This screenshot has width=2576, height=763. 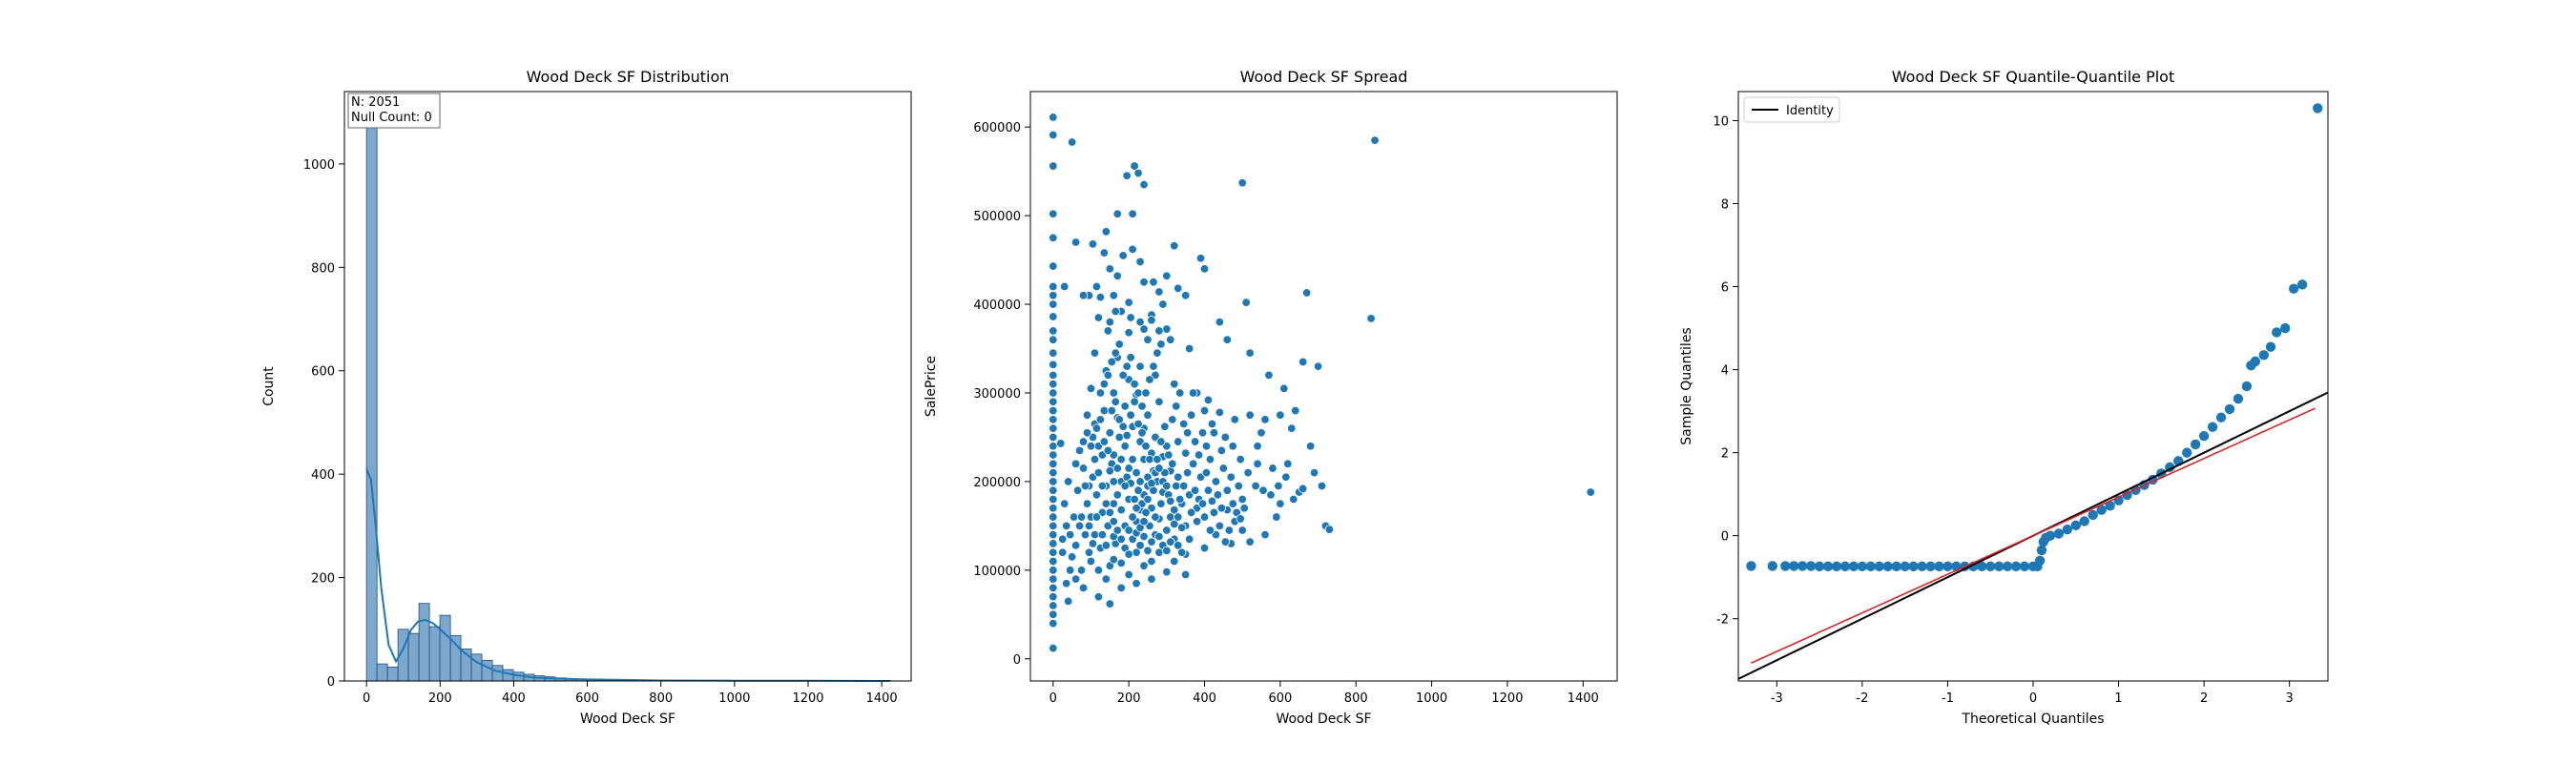 What do you see at coordinates (2033, 77) in the screenshot?
I see `qq-title: Wood Deck SF Quantile-Quantile Plot` at bounding box center [2033, 77].